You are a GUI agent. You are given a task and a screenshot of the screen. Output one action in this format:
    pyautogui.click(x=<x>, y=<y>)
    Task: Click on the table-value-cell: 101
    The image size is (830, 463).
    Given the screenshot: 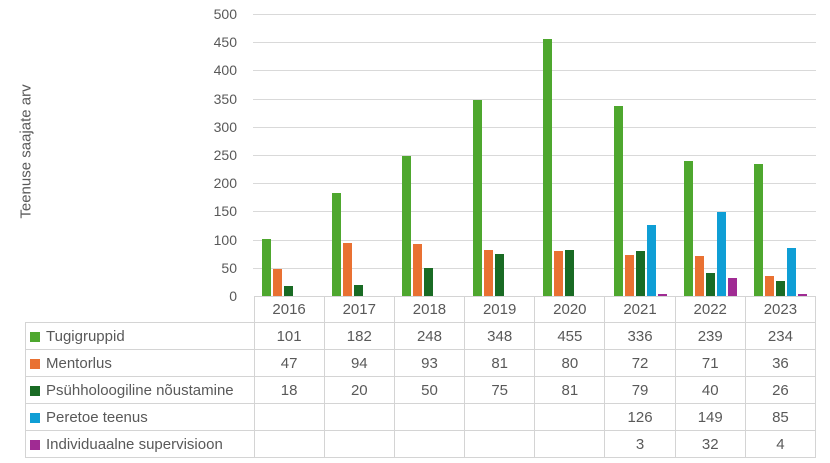 What is the action you would take?
    pyautogui.click(x=289, y=336)
    